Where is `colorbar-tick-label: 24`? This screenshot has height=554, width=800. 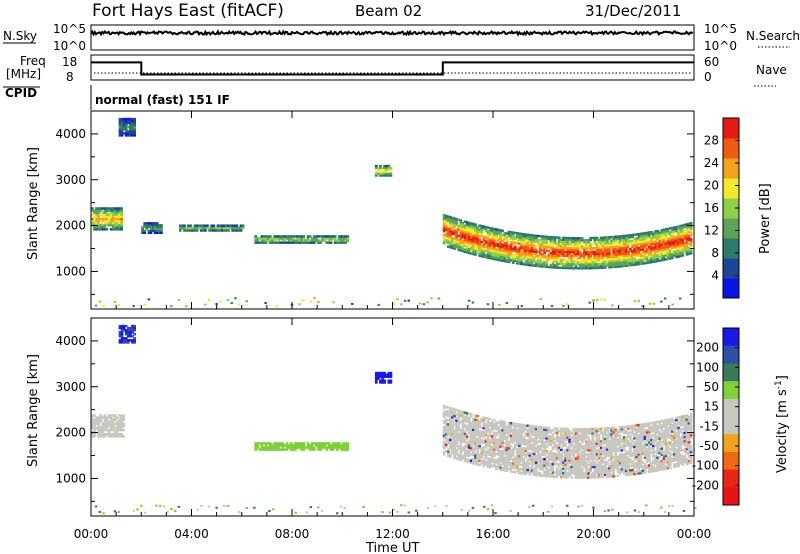 colorbar-tick-label: 24 is located at coordinates (711, 163).